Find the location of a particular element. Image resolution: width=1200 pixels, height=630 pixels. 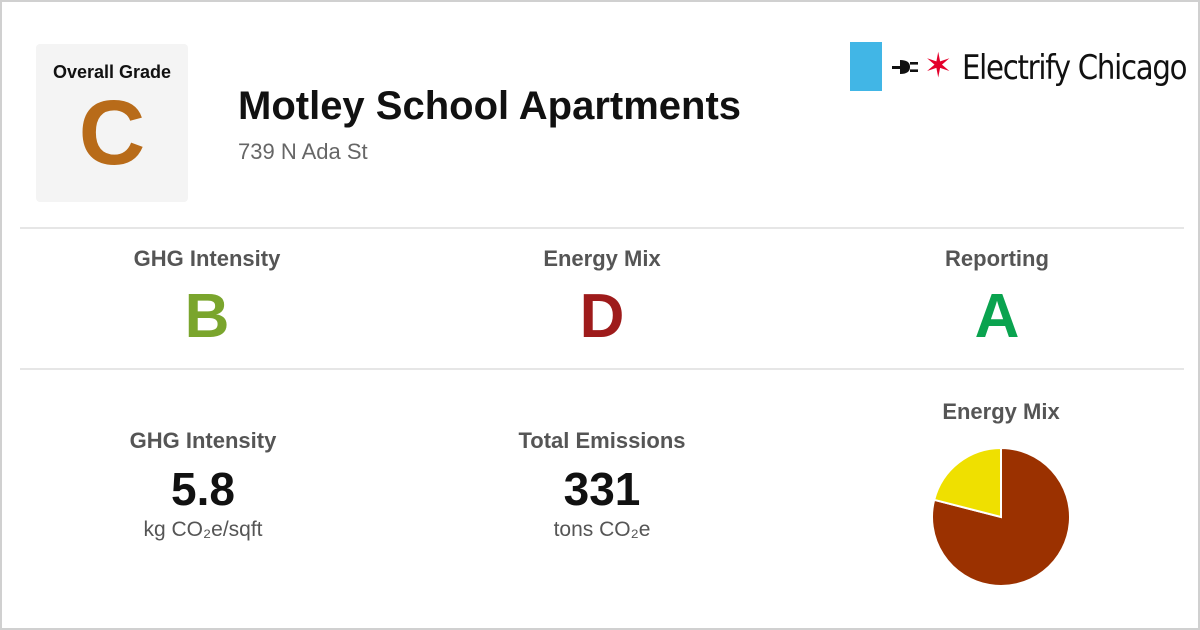

sub-grade-reporting: Reporting A is located at coordinates (997, 299).